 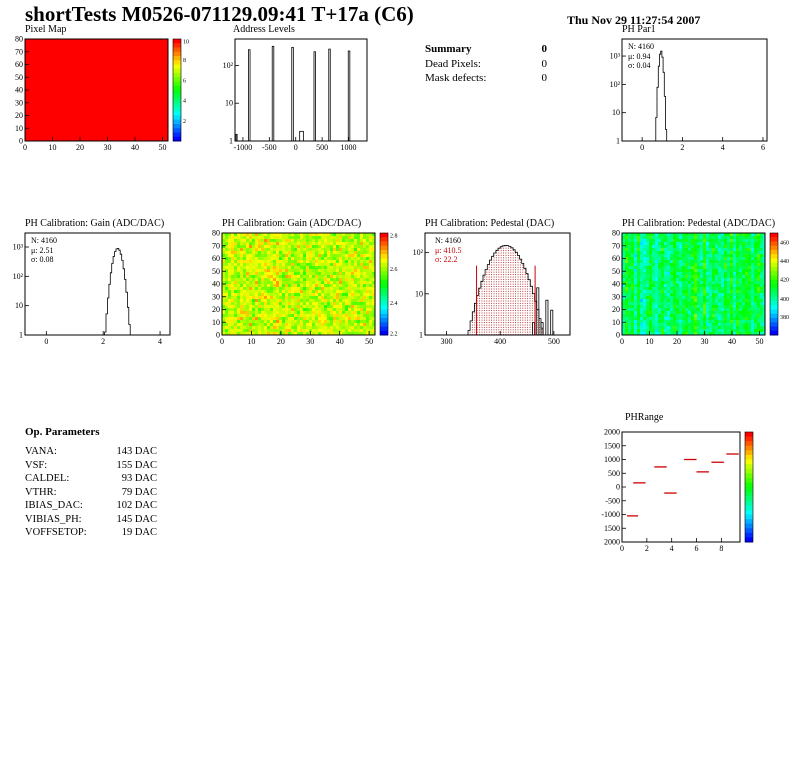 I want to click on stats-box-pedestal-1d: N: 4160 μ: 410.5 σ: 22.2, so click(x=448, y=250).